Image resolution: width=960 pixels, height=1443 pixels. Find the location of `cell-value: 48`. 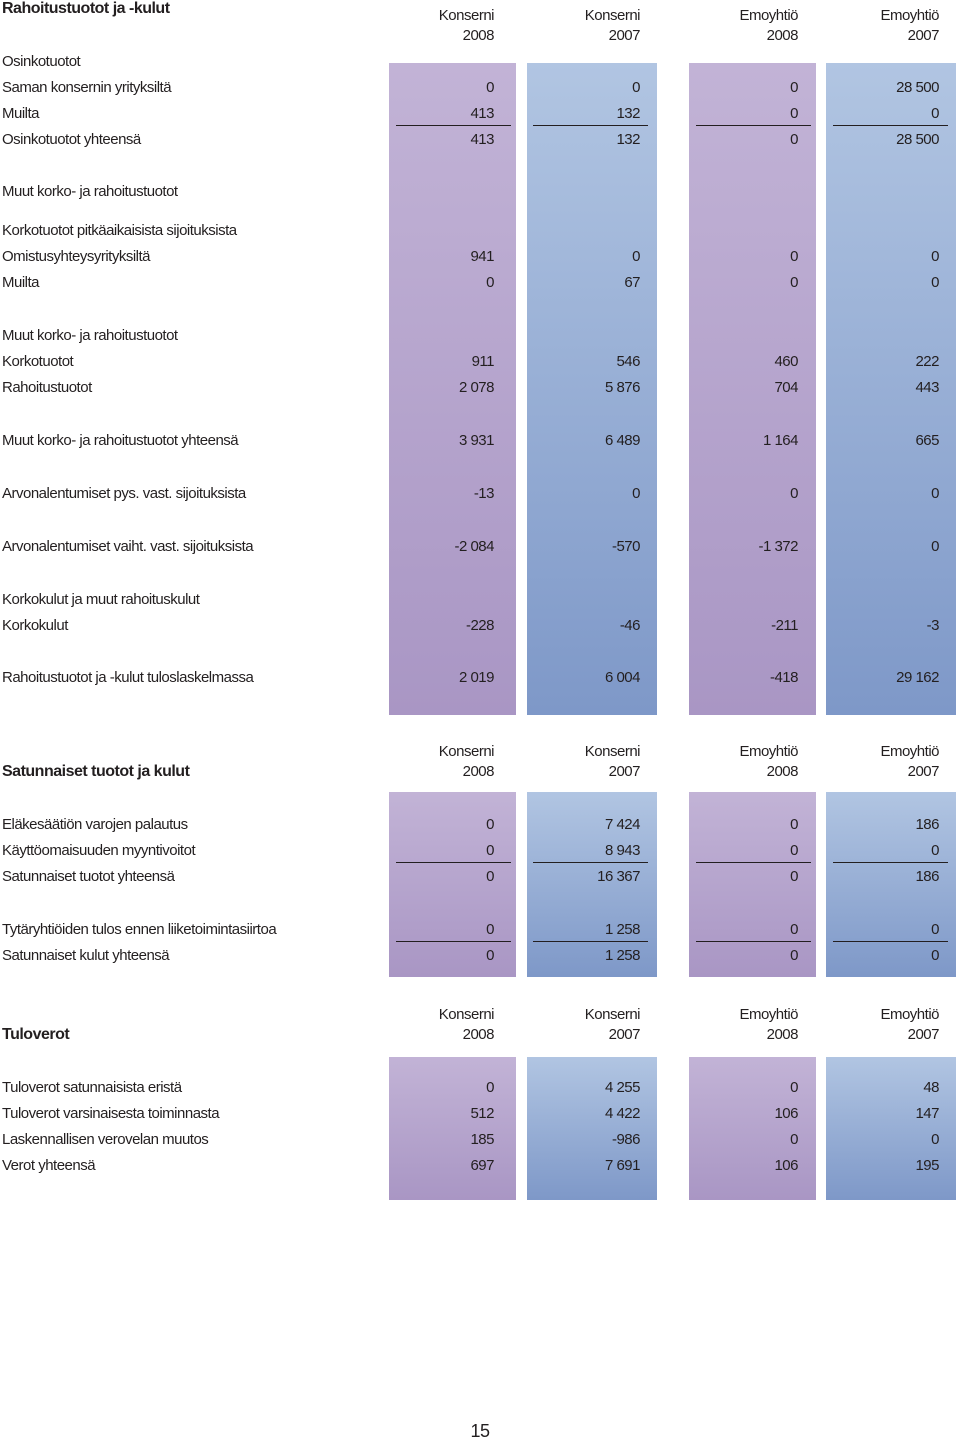

cell-value: 48 is located at coordinates (931, 1087).